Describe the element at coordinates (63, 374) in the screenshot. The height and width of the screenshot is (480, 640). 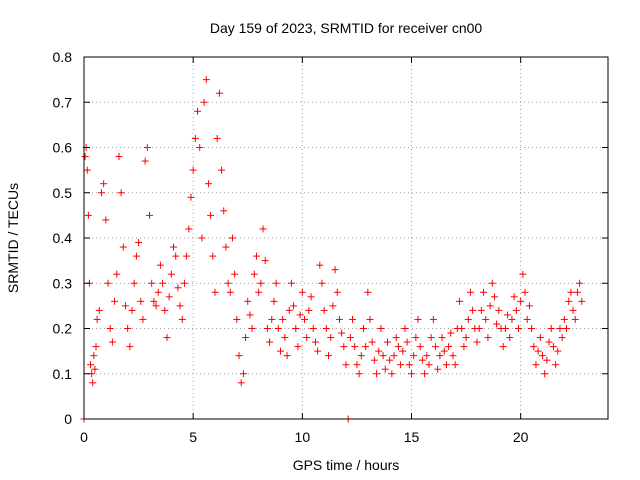
I see `y-tick-label: 0.1` at that location.